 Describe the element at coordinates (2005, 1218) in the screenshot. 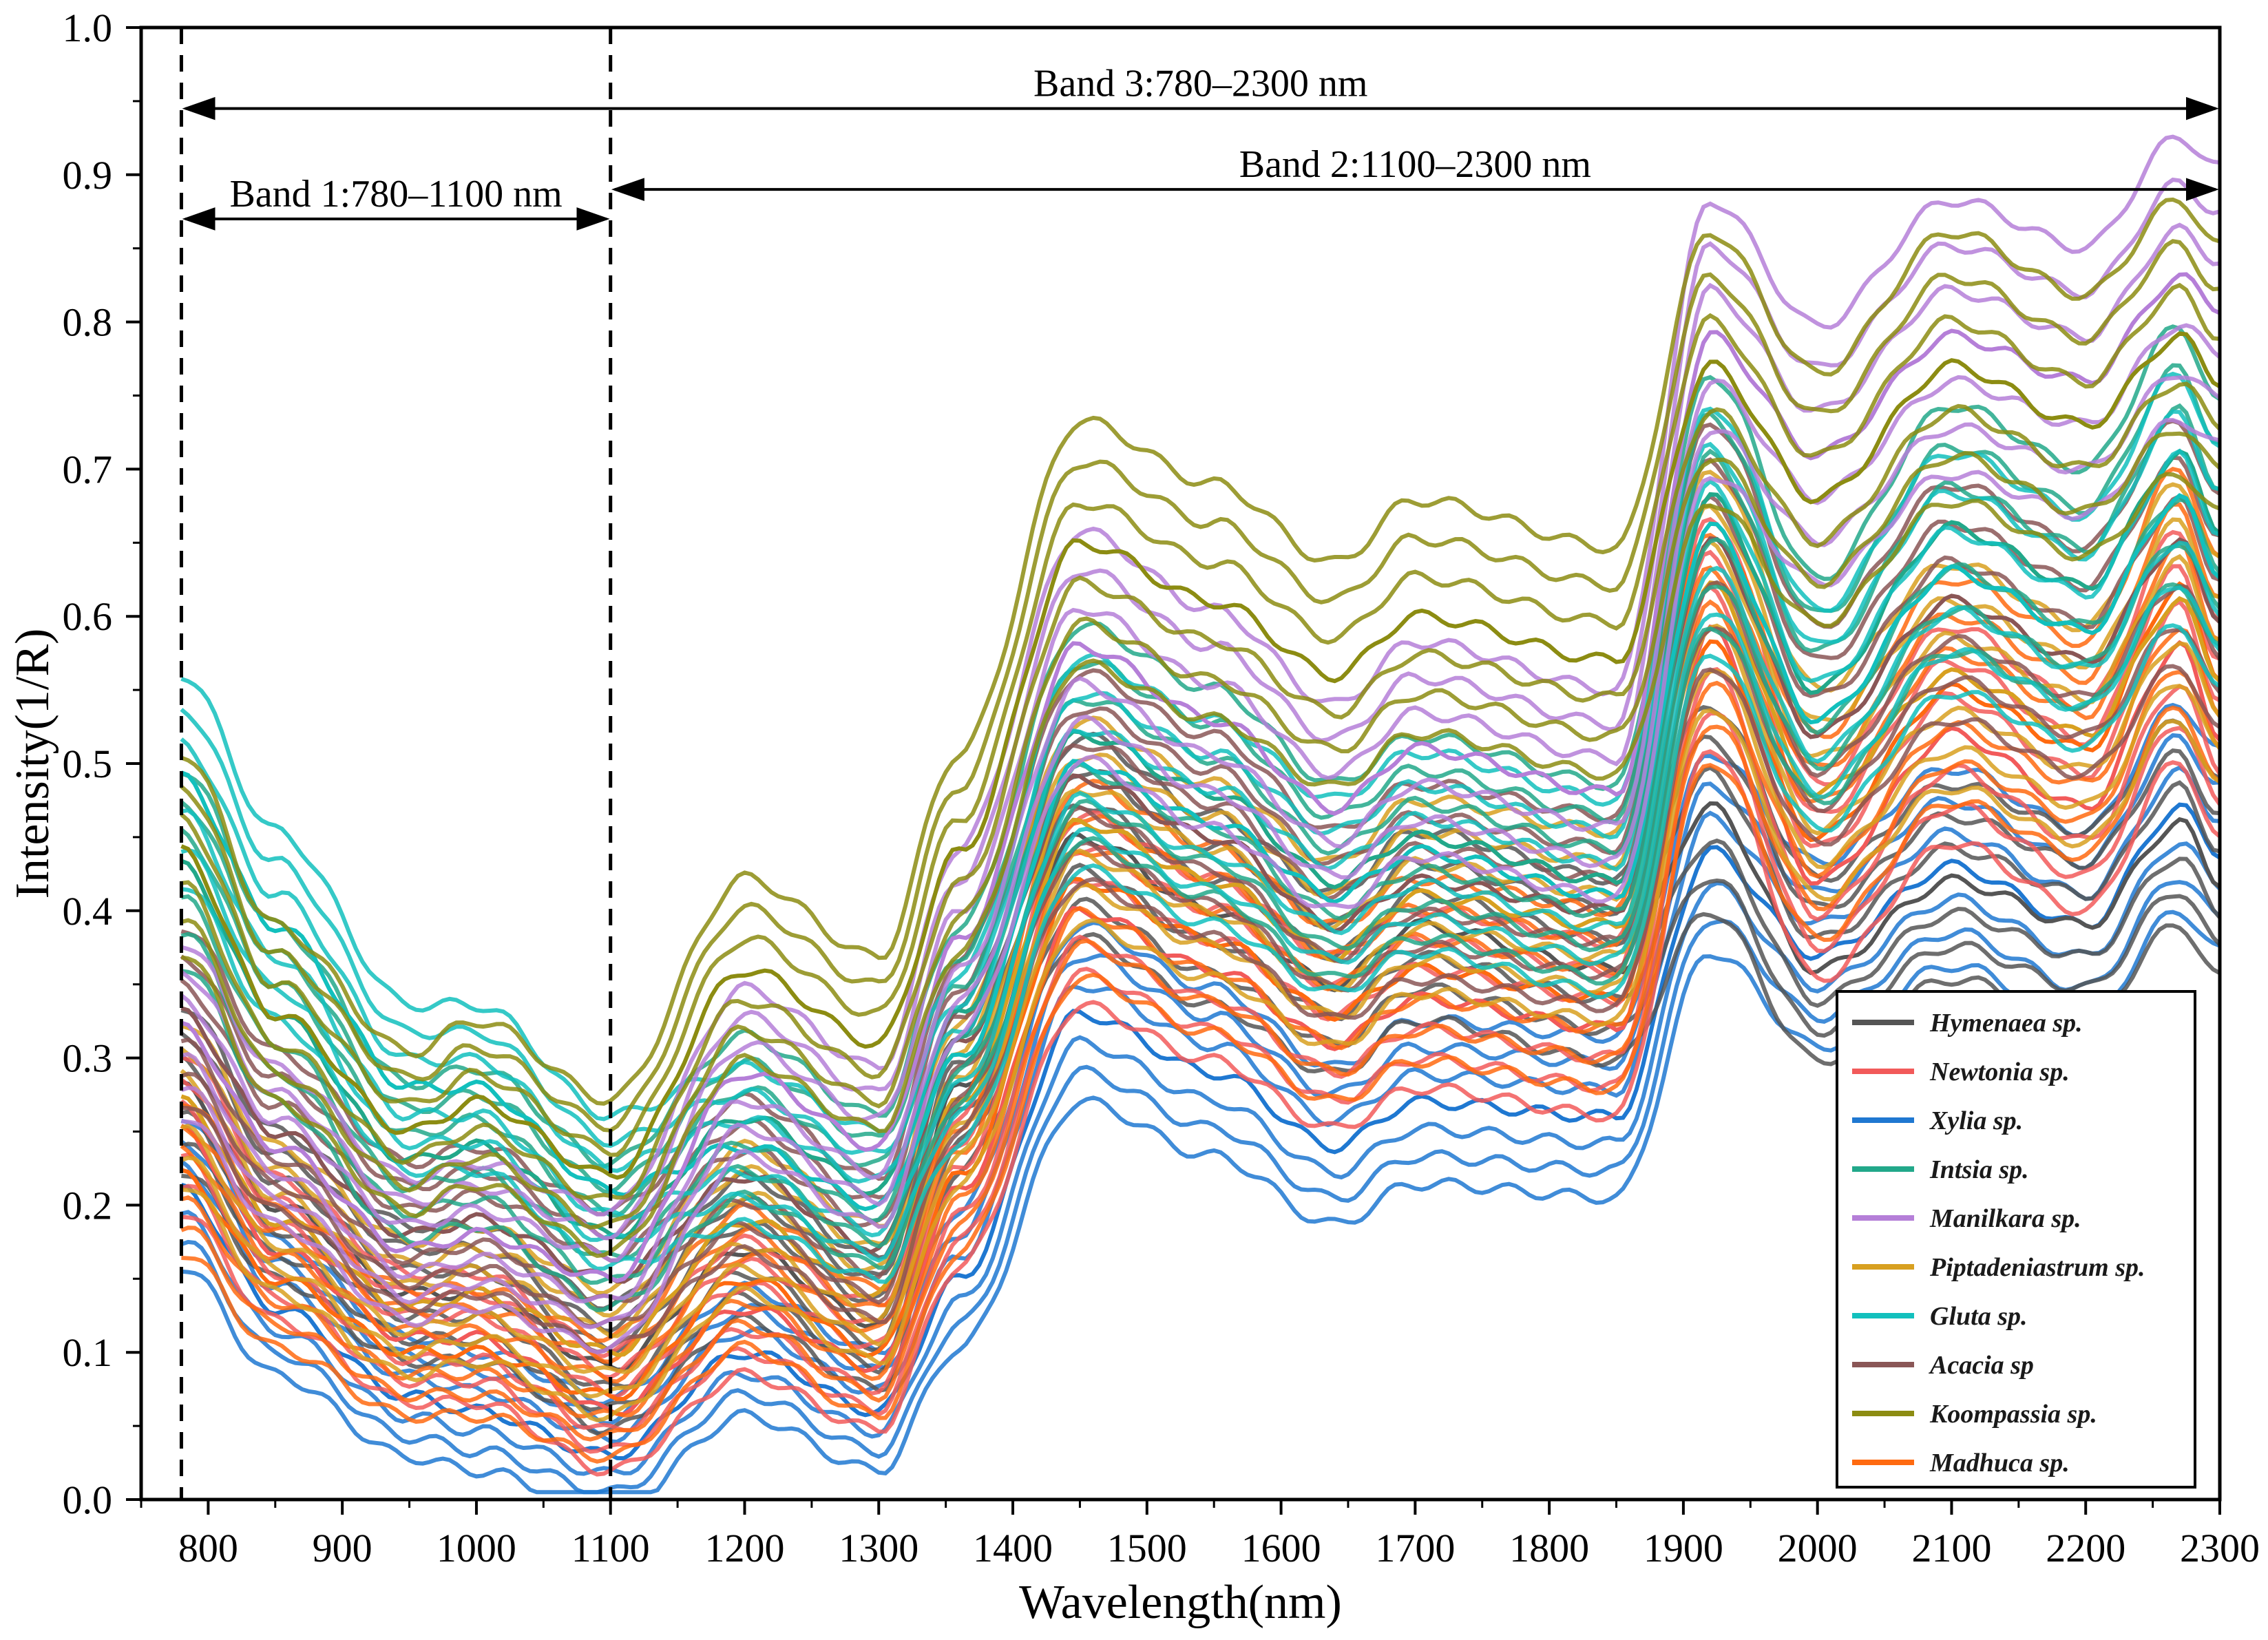

I see `legend-label: Manilkara sp.` at that location.